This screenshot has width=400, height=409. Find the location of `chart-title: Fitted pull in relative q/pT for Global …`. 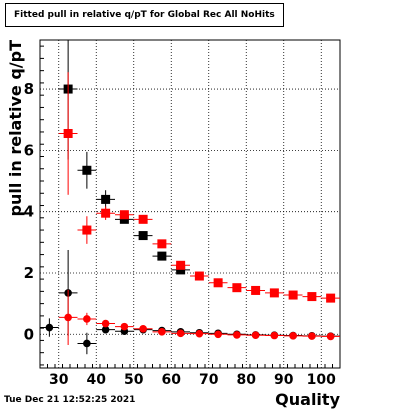

chart-title: Fitted pull in relative q/pT for Global … is located at coordinates (144, 15).